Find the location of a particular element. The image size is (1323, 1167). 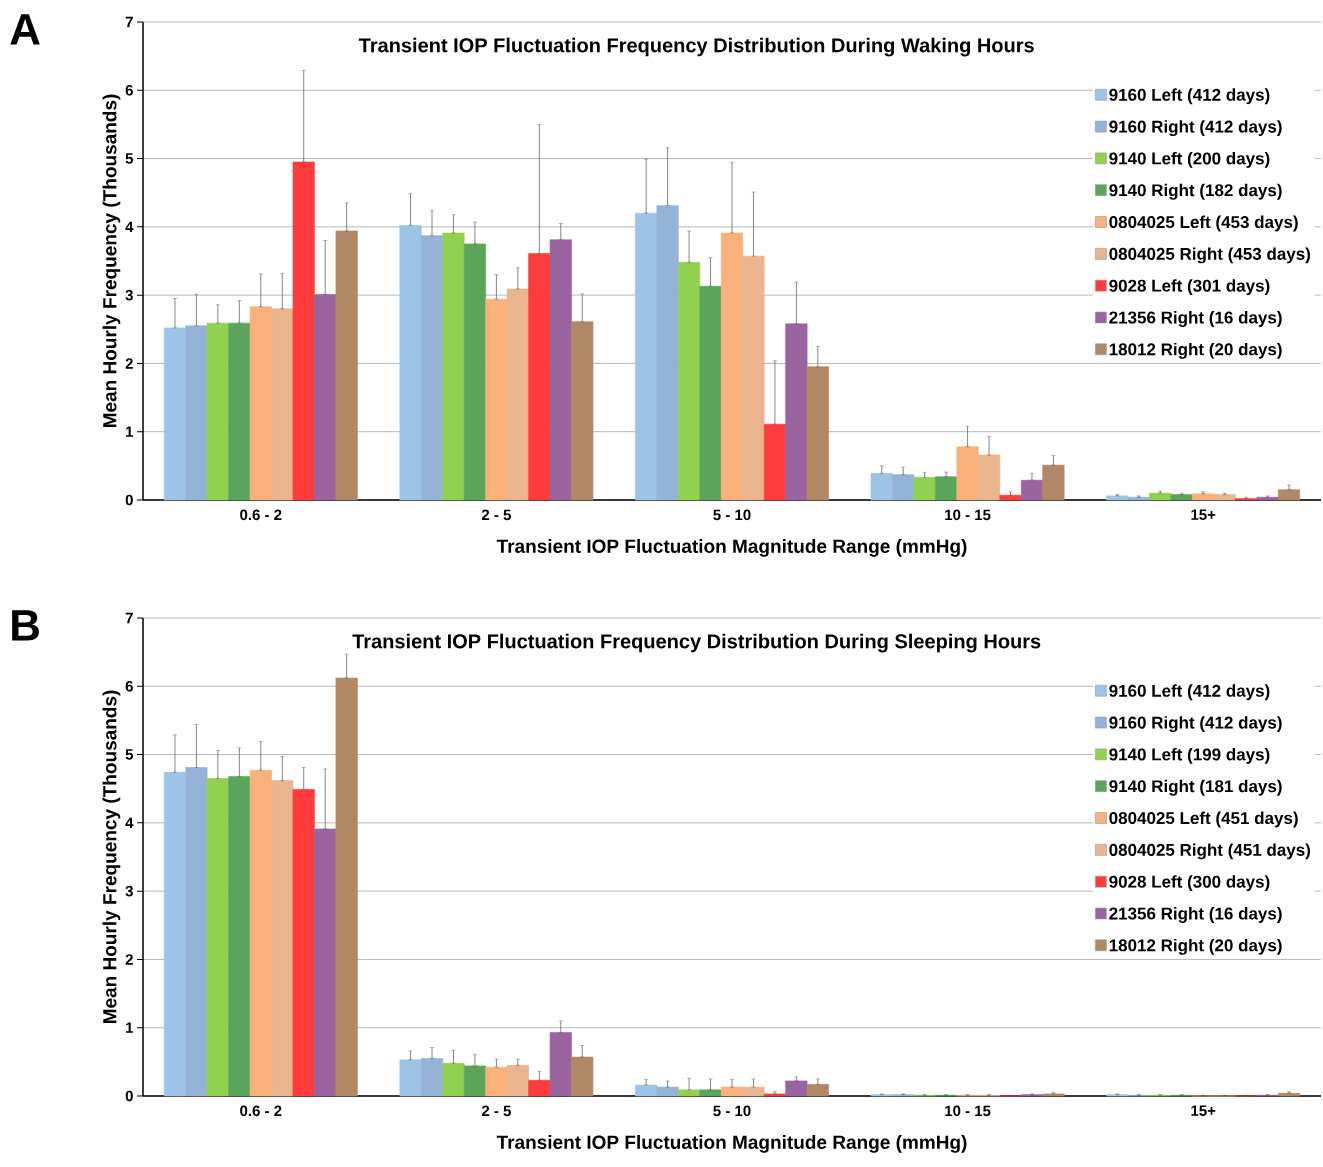

legend-label: 9140 Right (181 days) is located at coordinates (1195, 787).